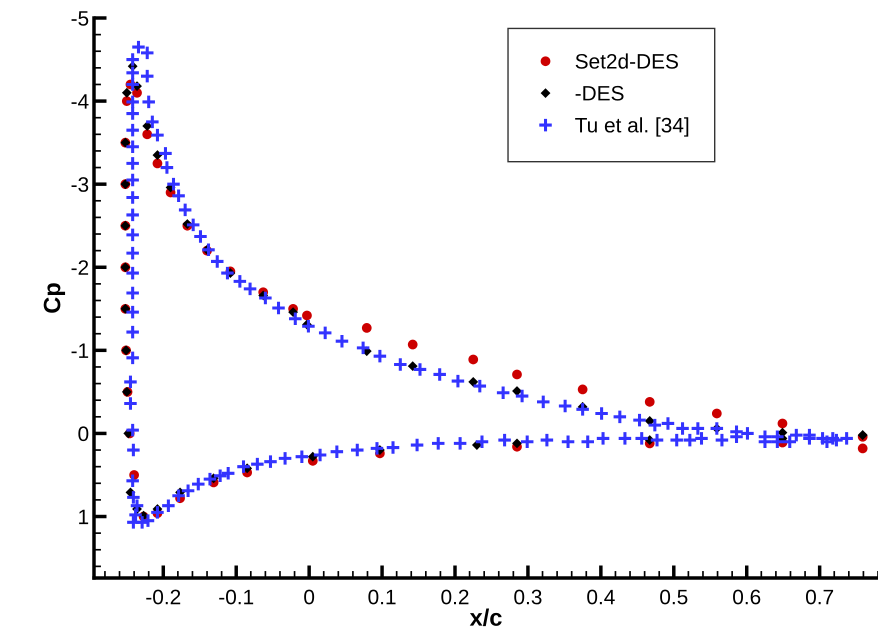 The height and width of the screenshot is (636, 878). What do you see at coordinates (746, 597) in the screenshot?
I see `x-tick-label: 0.6` at bounding box center [746, 597].